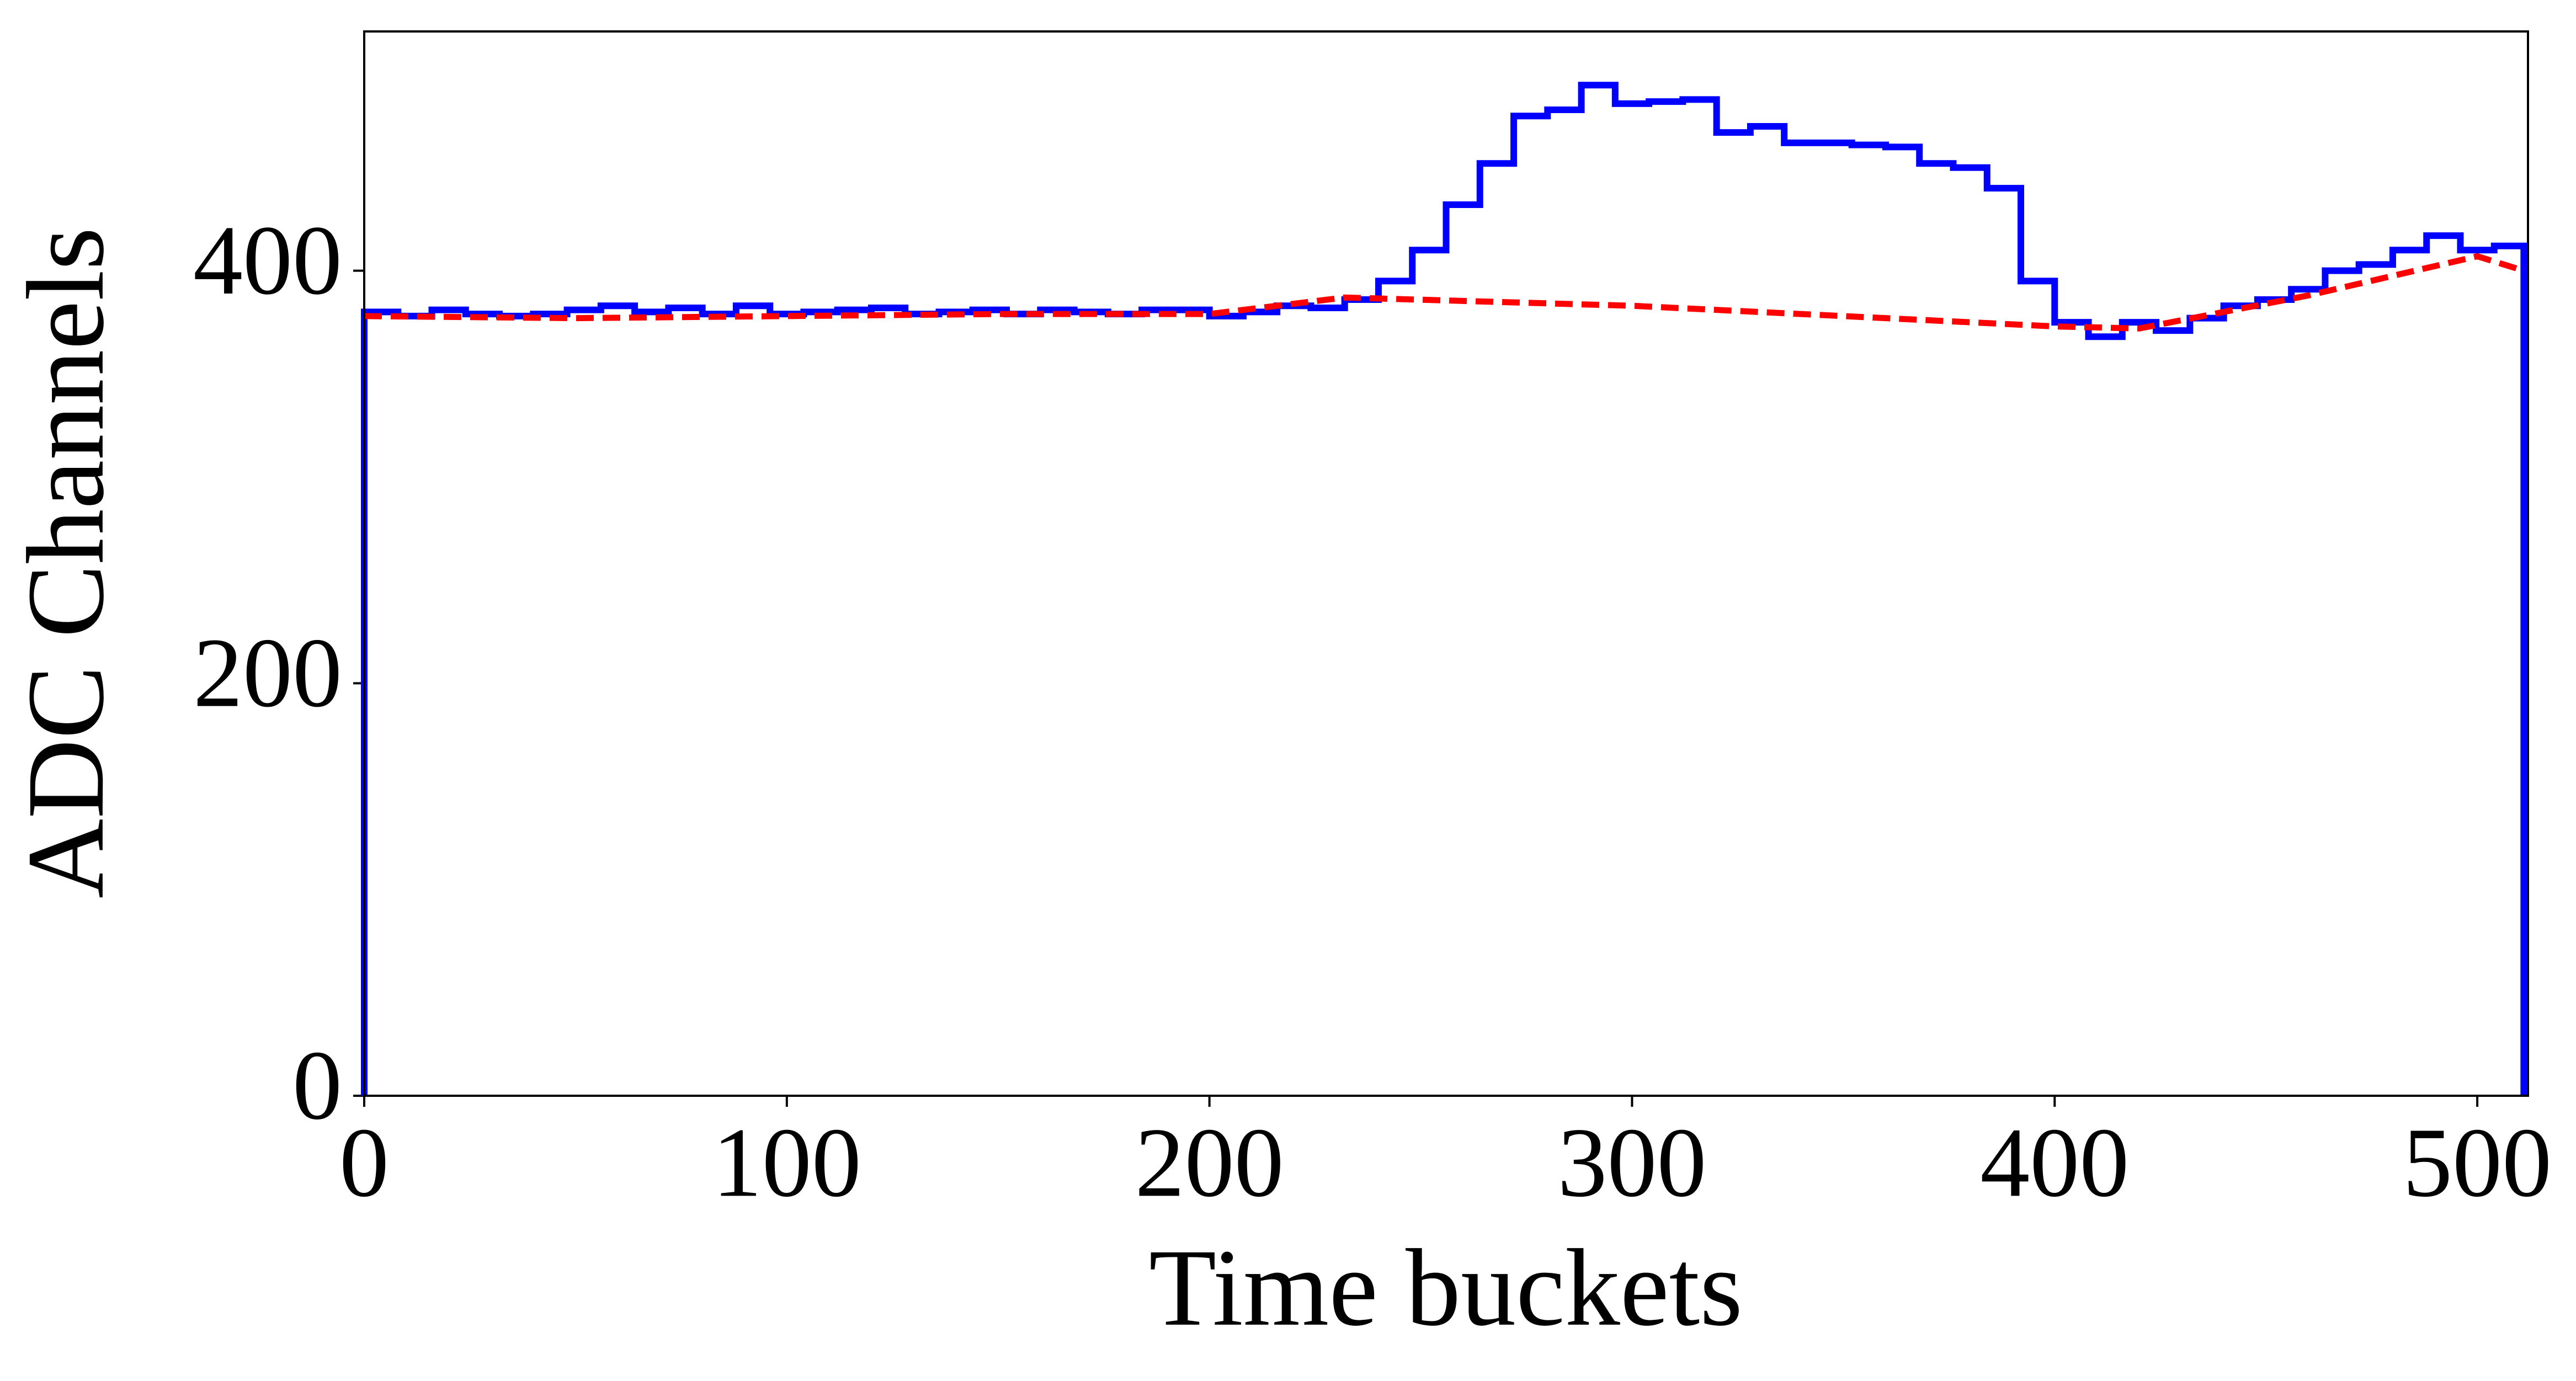  What do you see at coordinates (267, 260) in the screenshot?
I see `y-tick-label: 400` at bounding box center [267, 260].